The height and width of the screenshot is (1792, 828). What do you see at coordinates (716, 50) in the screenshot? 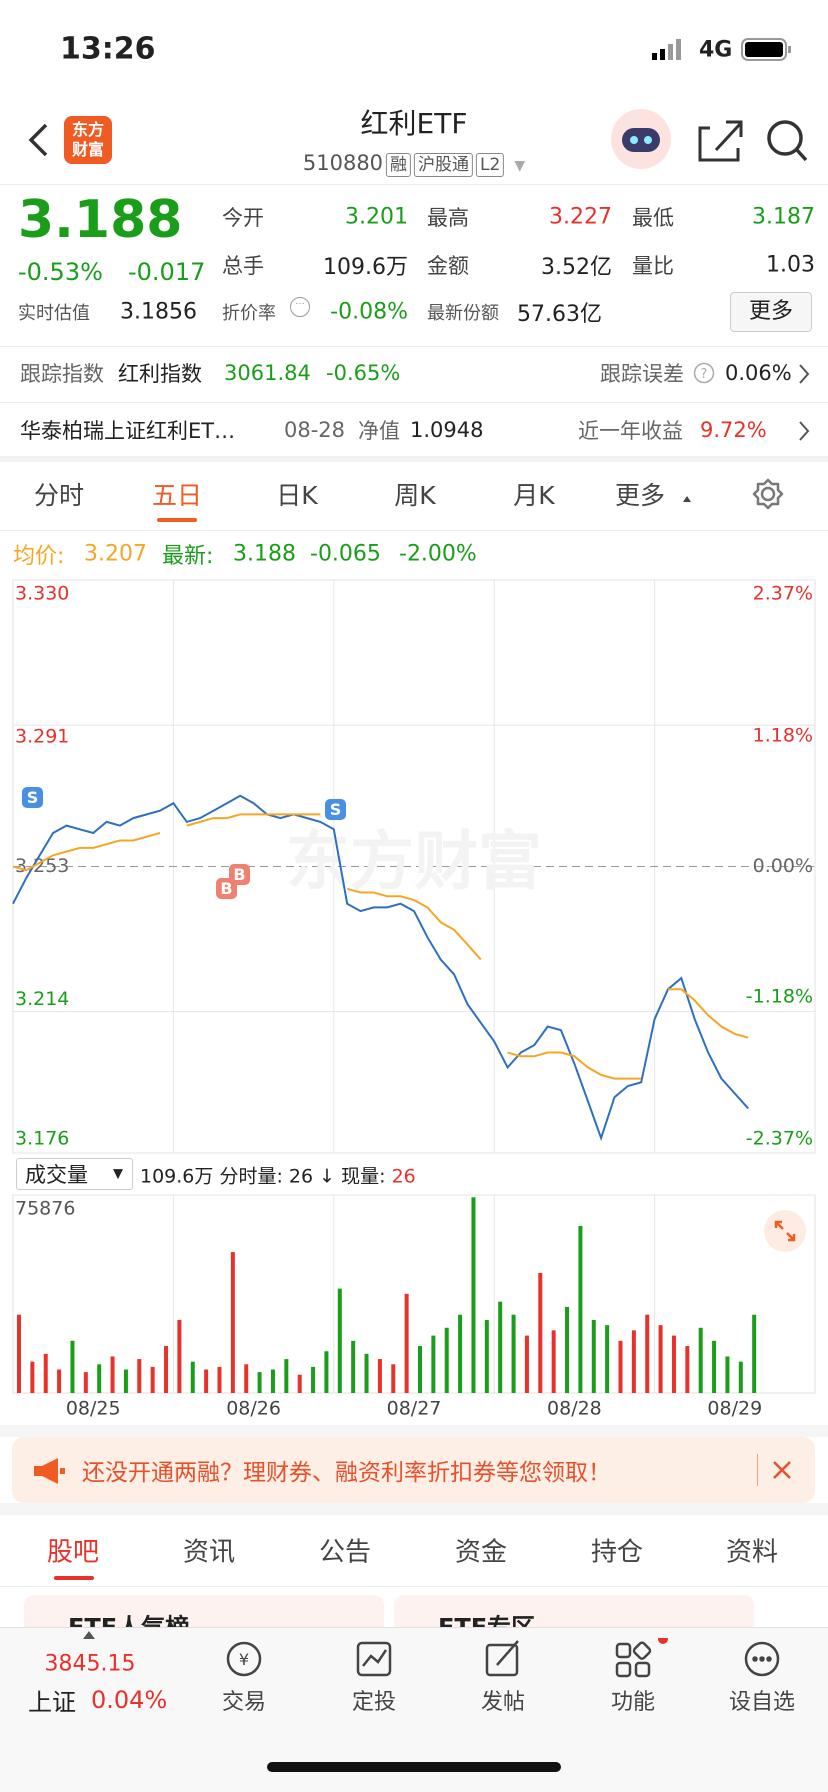
I see `network: 4G` at bounding box center [716, 50].